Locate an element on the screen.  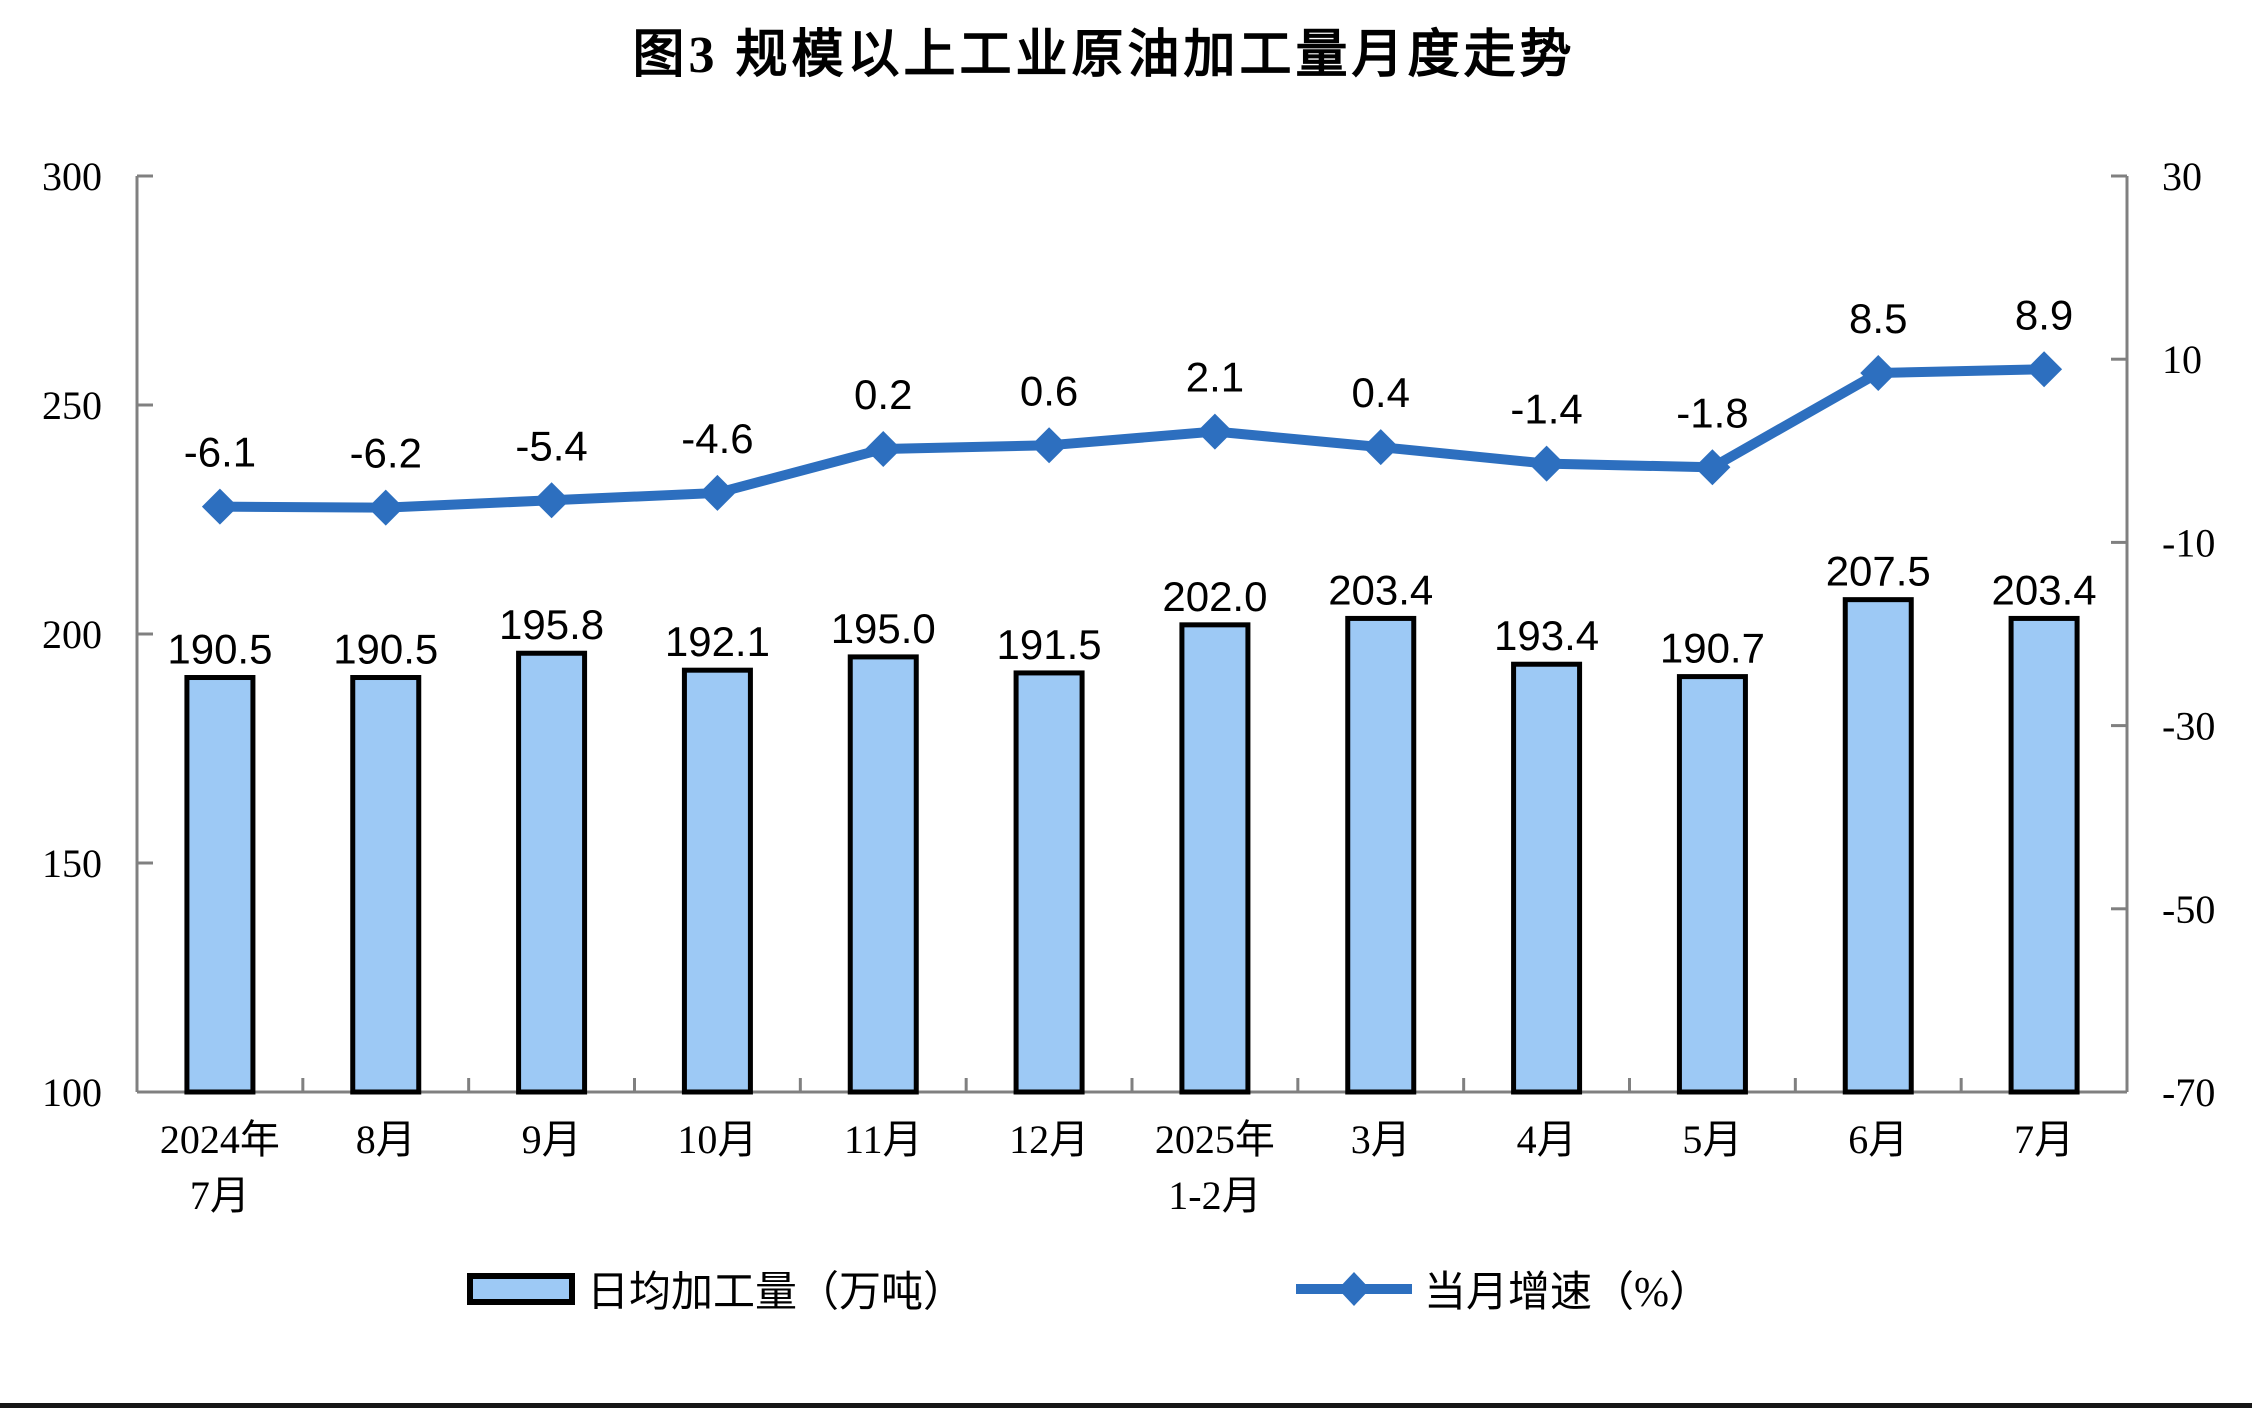
bottom-divider is located at coordinates (1126, 1405).